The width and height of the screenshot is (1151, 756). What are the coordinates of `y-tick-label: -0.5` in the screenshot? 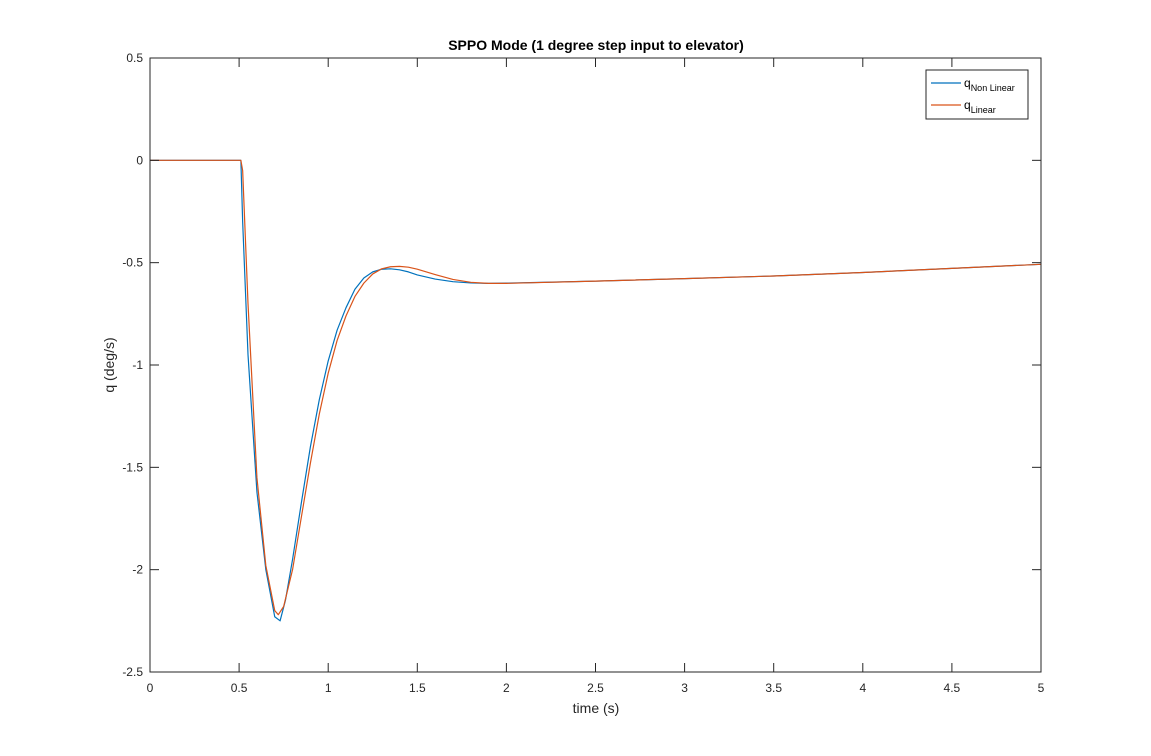 It's located at (132, 263).